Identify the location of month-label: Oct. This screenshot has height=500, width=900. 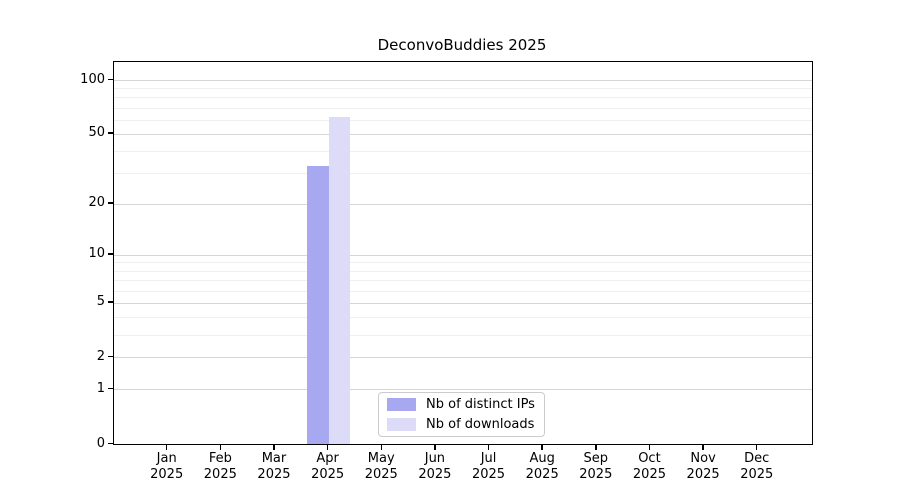
(649, 458).